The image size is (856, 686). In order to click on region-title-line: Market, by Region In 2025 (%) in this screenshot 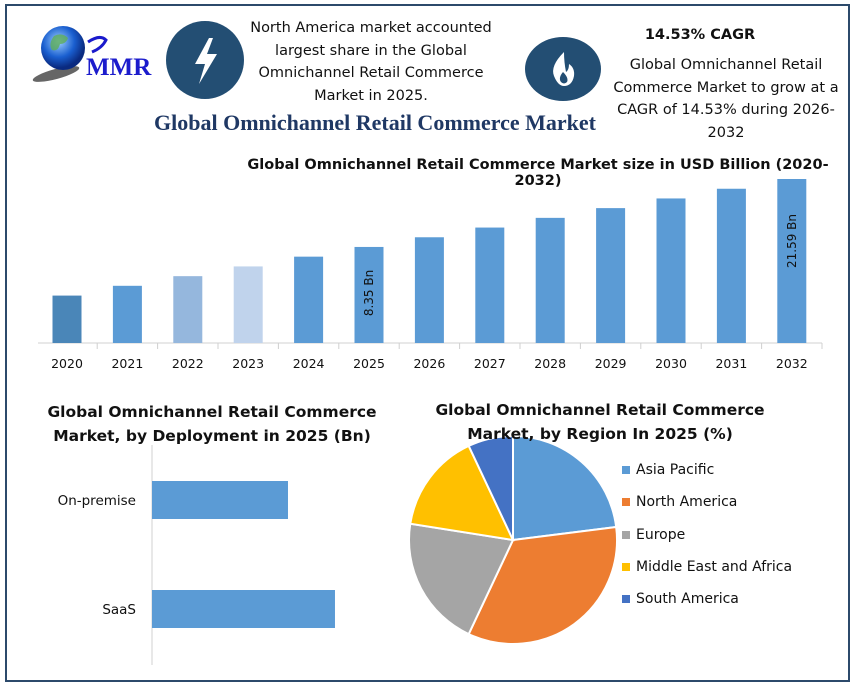, I will do `click(600, 434)`.